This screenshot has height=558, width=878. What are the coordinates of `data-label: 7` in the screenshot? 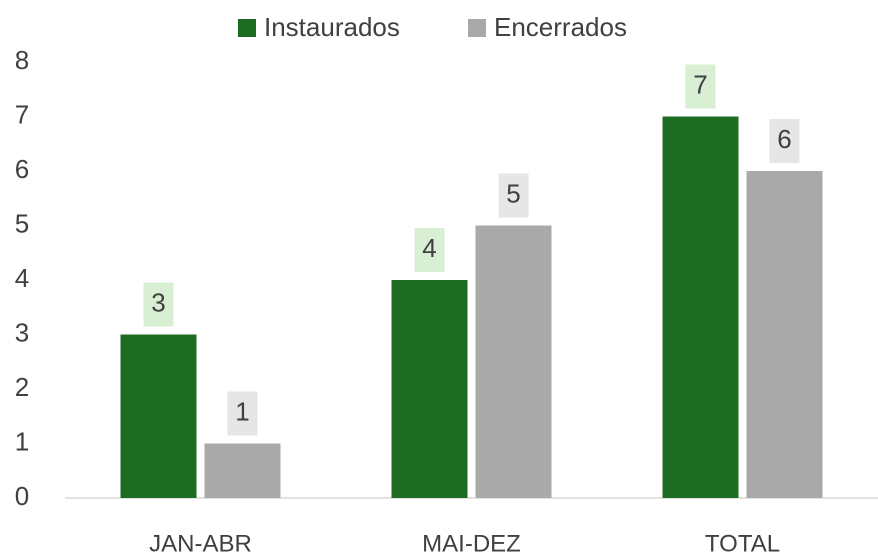 It's located at (700, 84).